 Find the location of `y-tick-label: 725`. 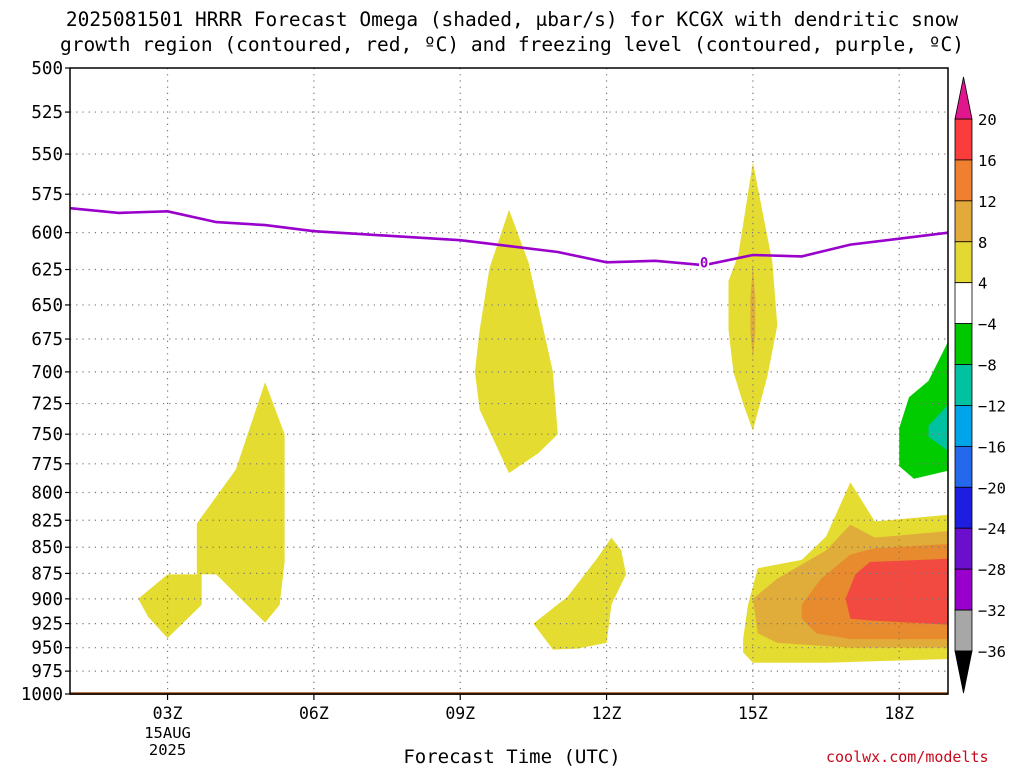

y-tick-label: 725 is located at coordinates (47, 405).